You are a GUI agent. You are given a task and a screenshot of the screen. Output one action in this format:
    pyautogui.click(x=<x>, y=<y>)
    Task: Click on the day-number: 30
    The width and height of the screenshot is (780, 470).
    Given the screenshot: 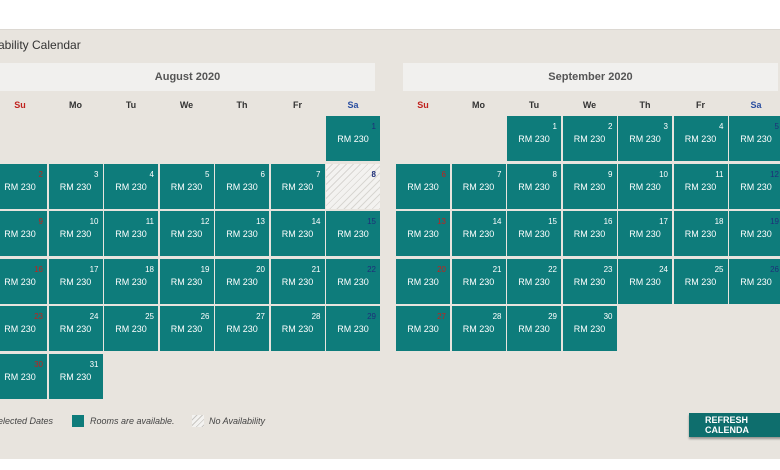 What is the action you would take?
    pyautogui.click(x=608, y=316)
    